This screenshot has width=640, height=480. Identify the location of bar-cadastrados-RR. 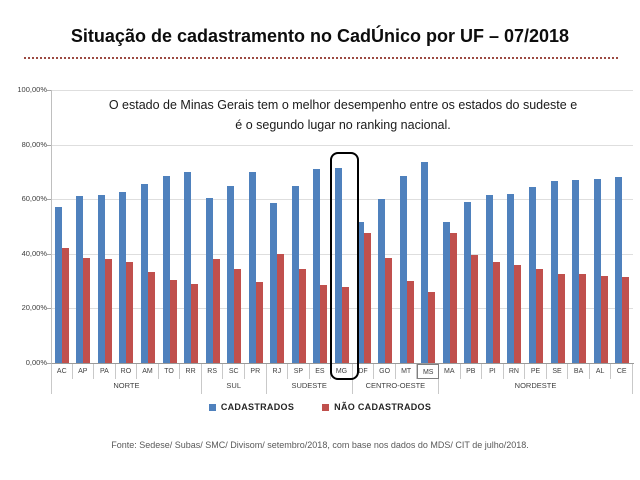
(188, 267).